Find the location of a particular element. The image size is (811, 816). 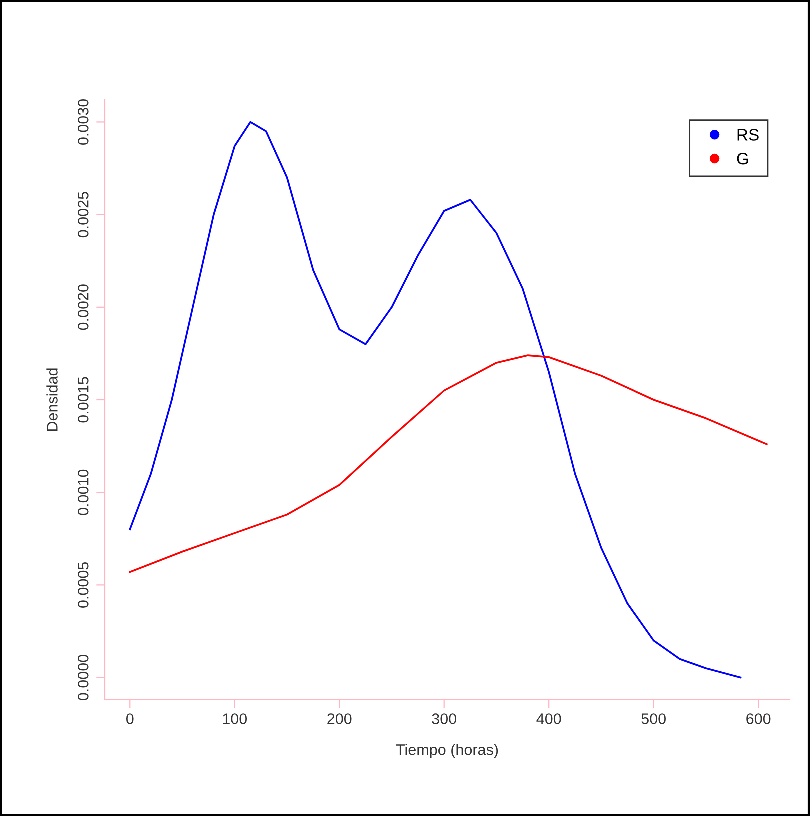

legend-label: RS is located at coordinates (748, 135).